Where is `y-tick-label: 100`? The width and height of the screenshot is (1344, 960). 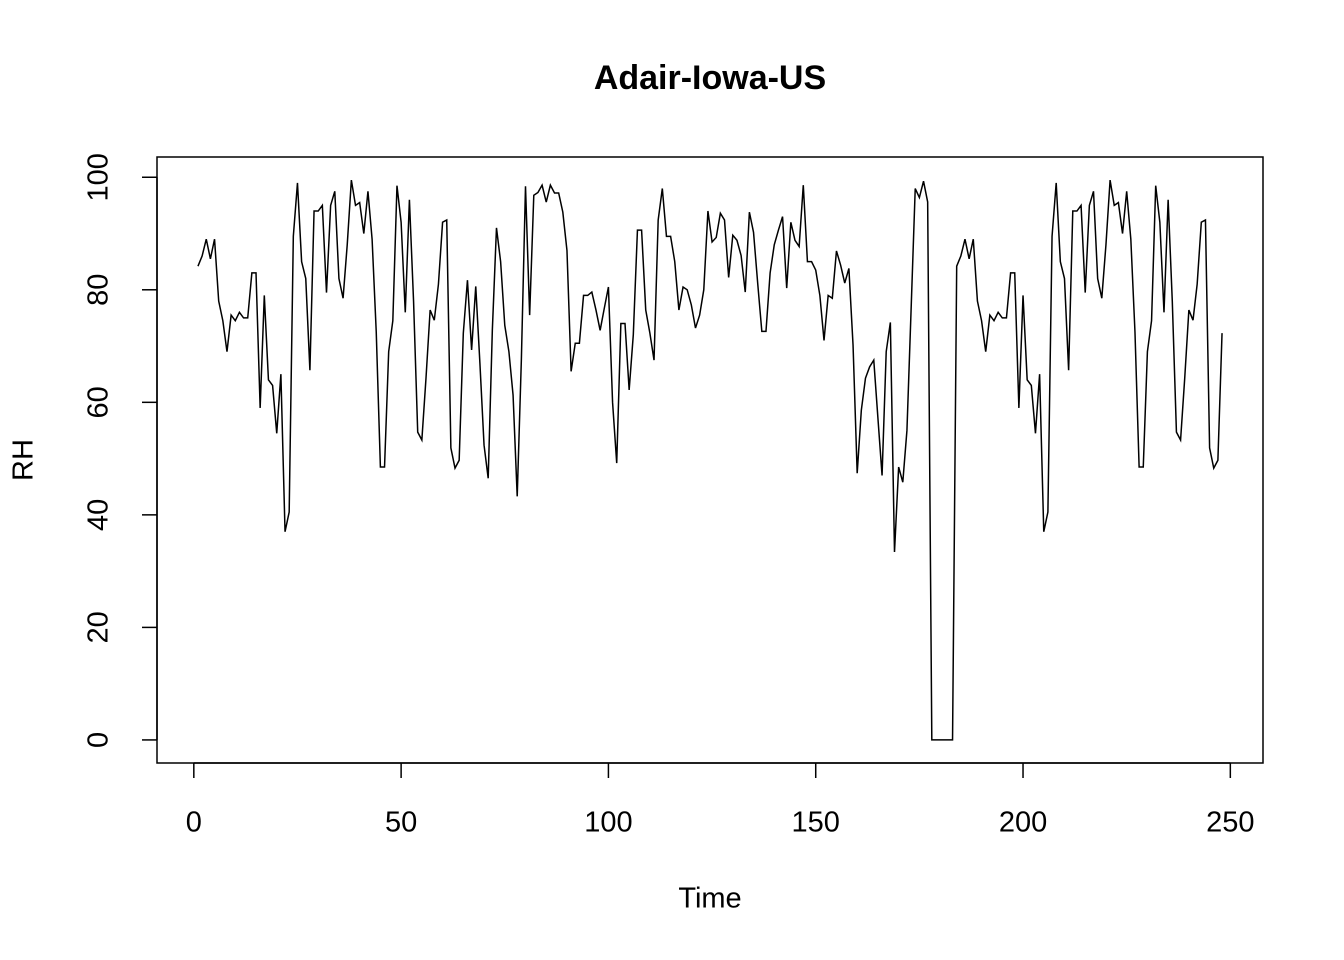 y-tick-label: 100 is located at coordinates (99, 177).